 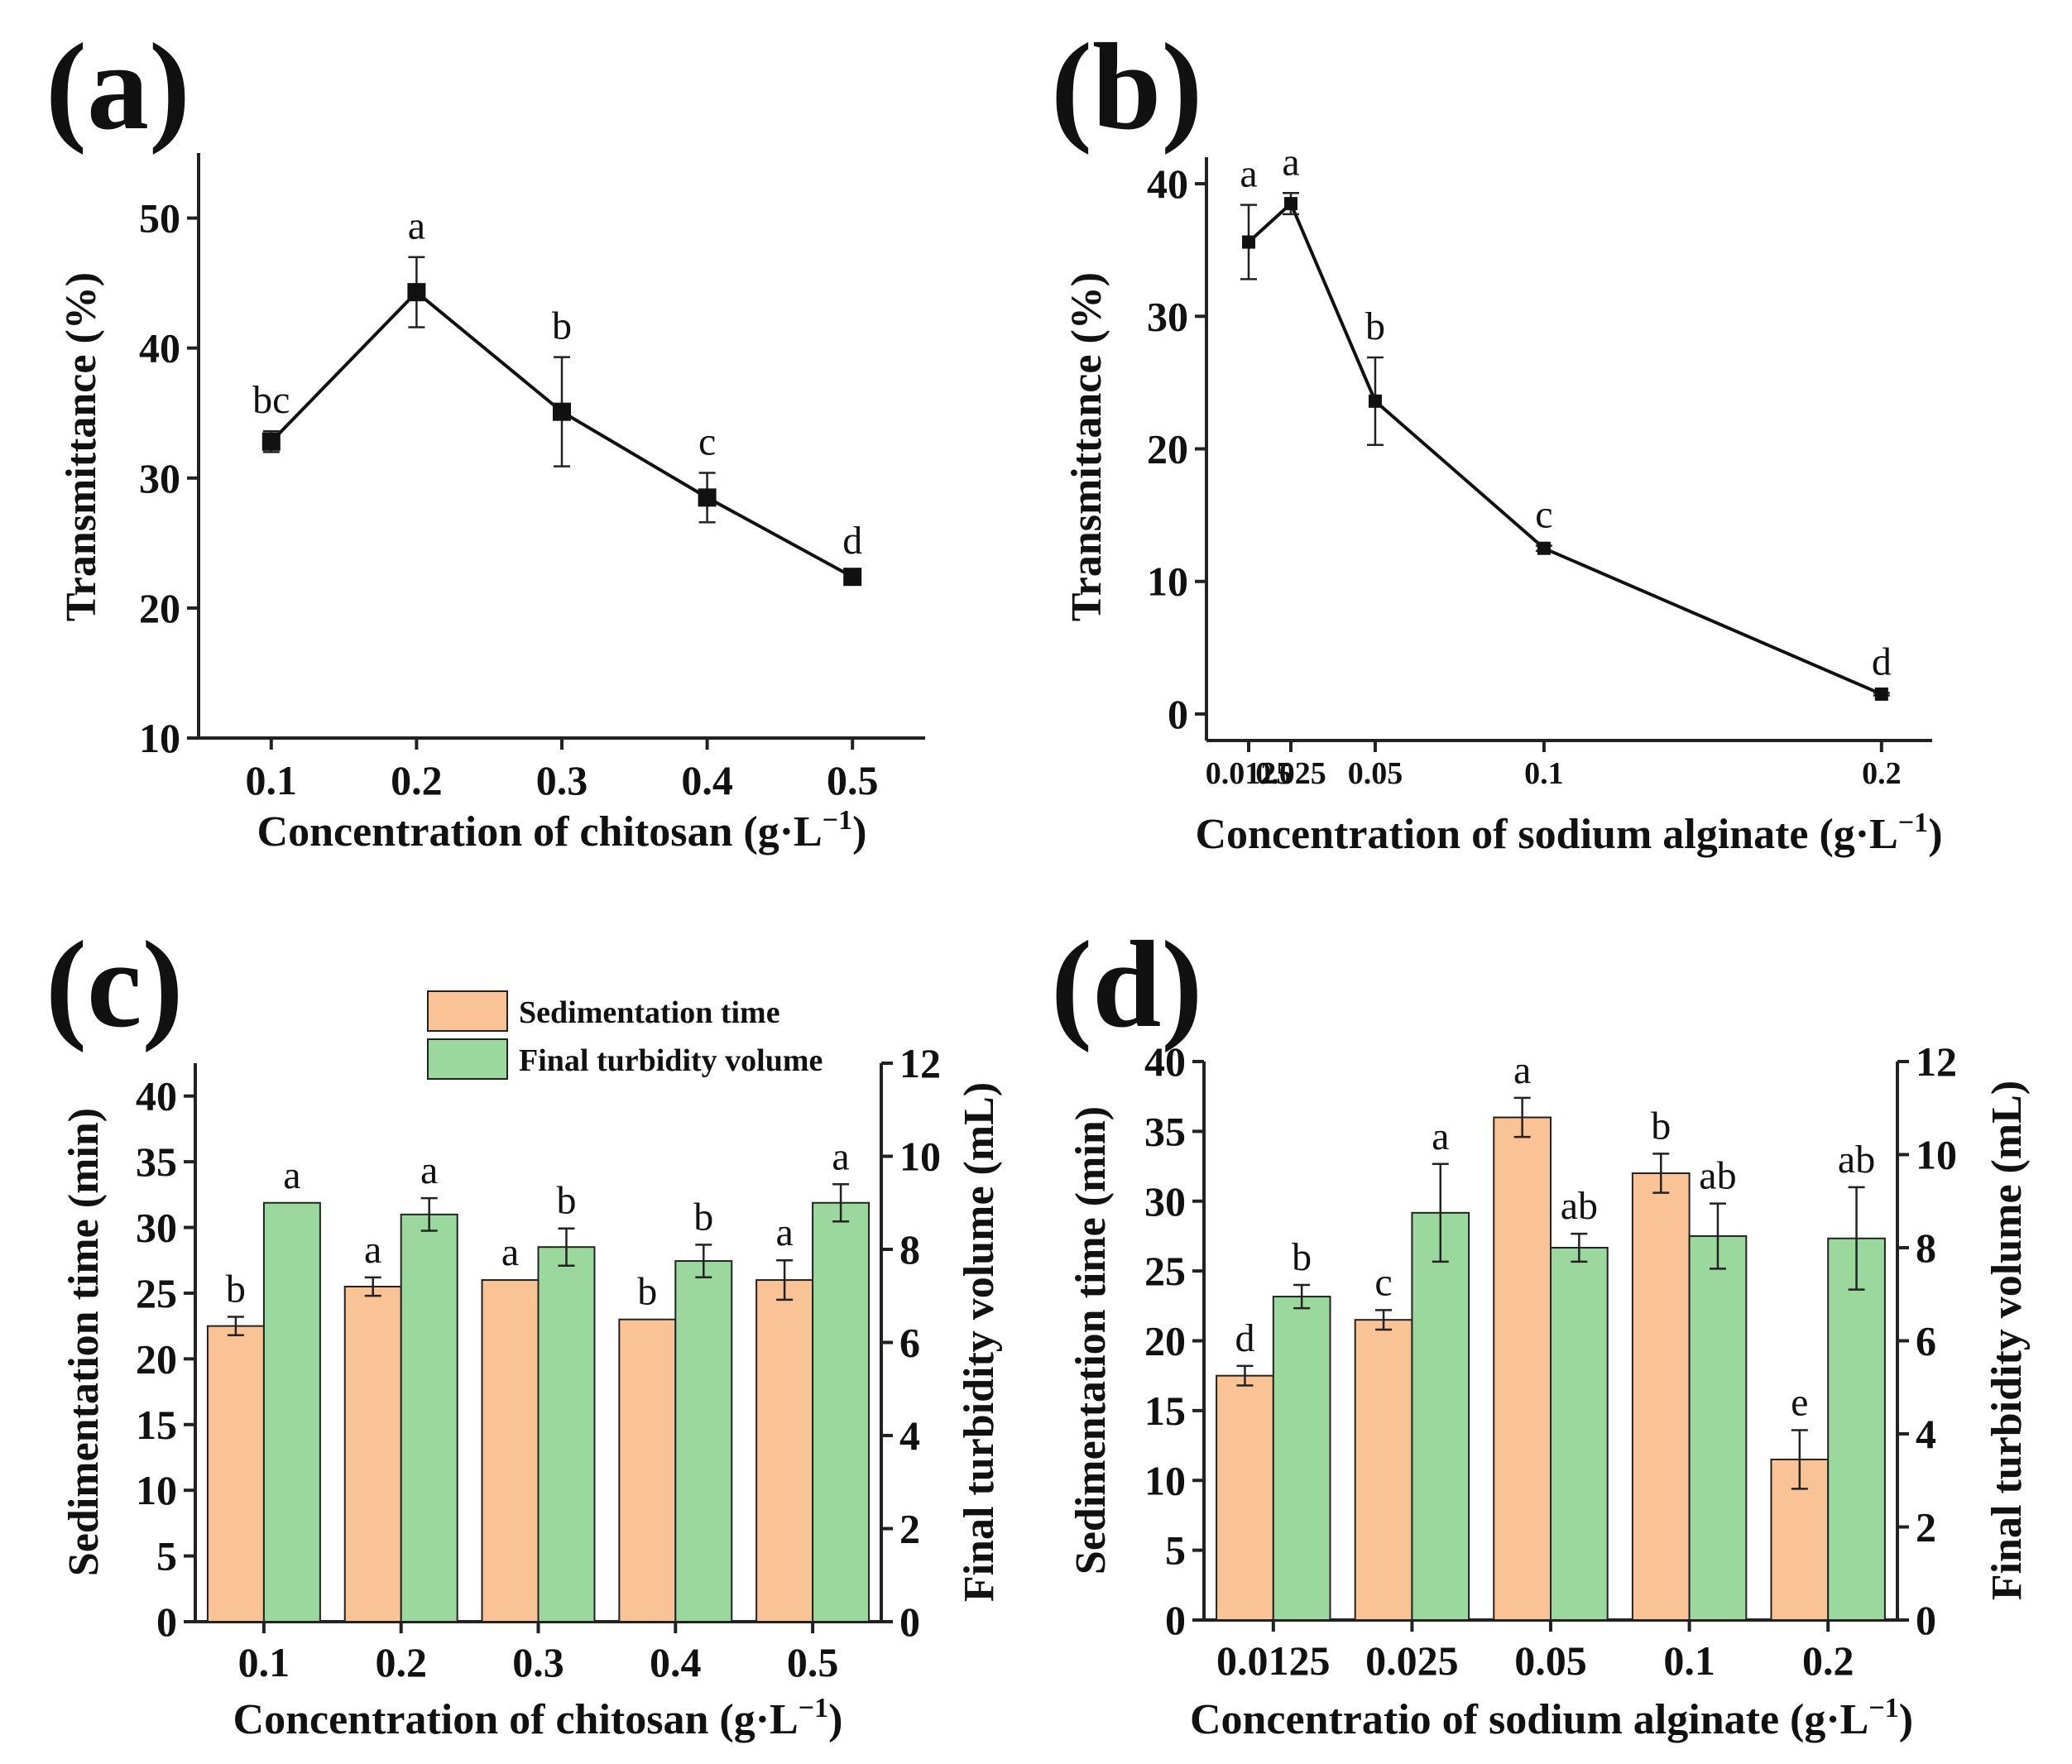 What do you see at coordinates (156, 1228) in the screenshot?
I see `panel-c-y-tick-label-6: 30` at bounding box center [156, 1228].